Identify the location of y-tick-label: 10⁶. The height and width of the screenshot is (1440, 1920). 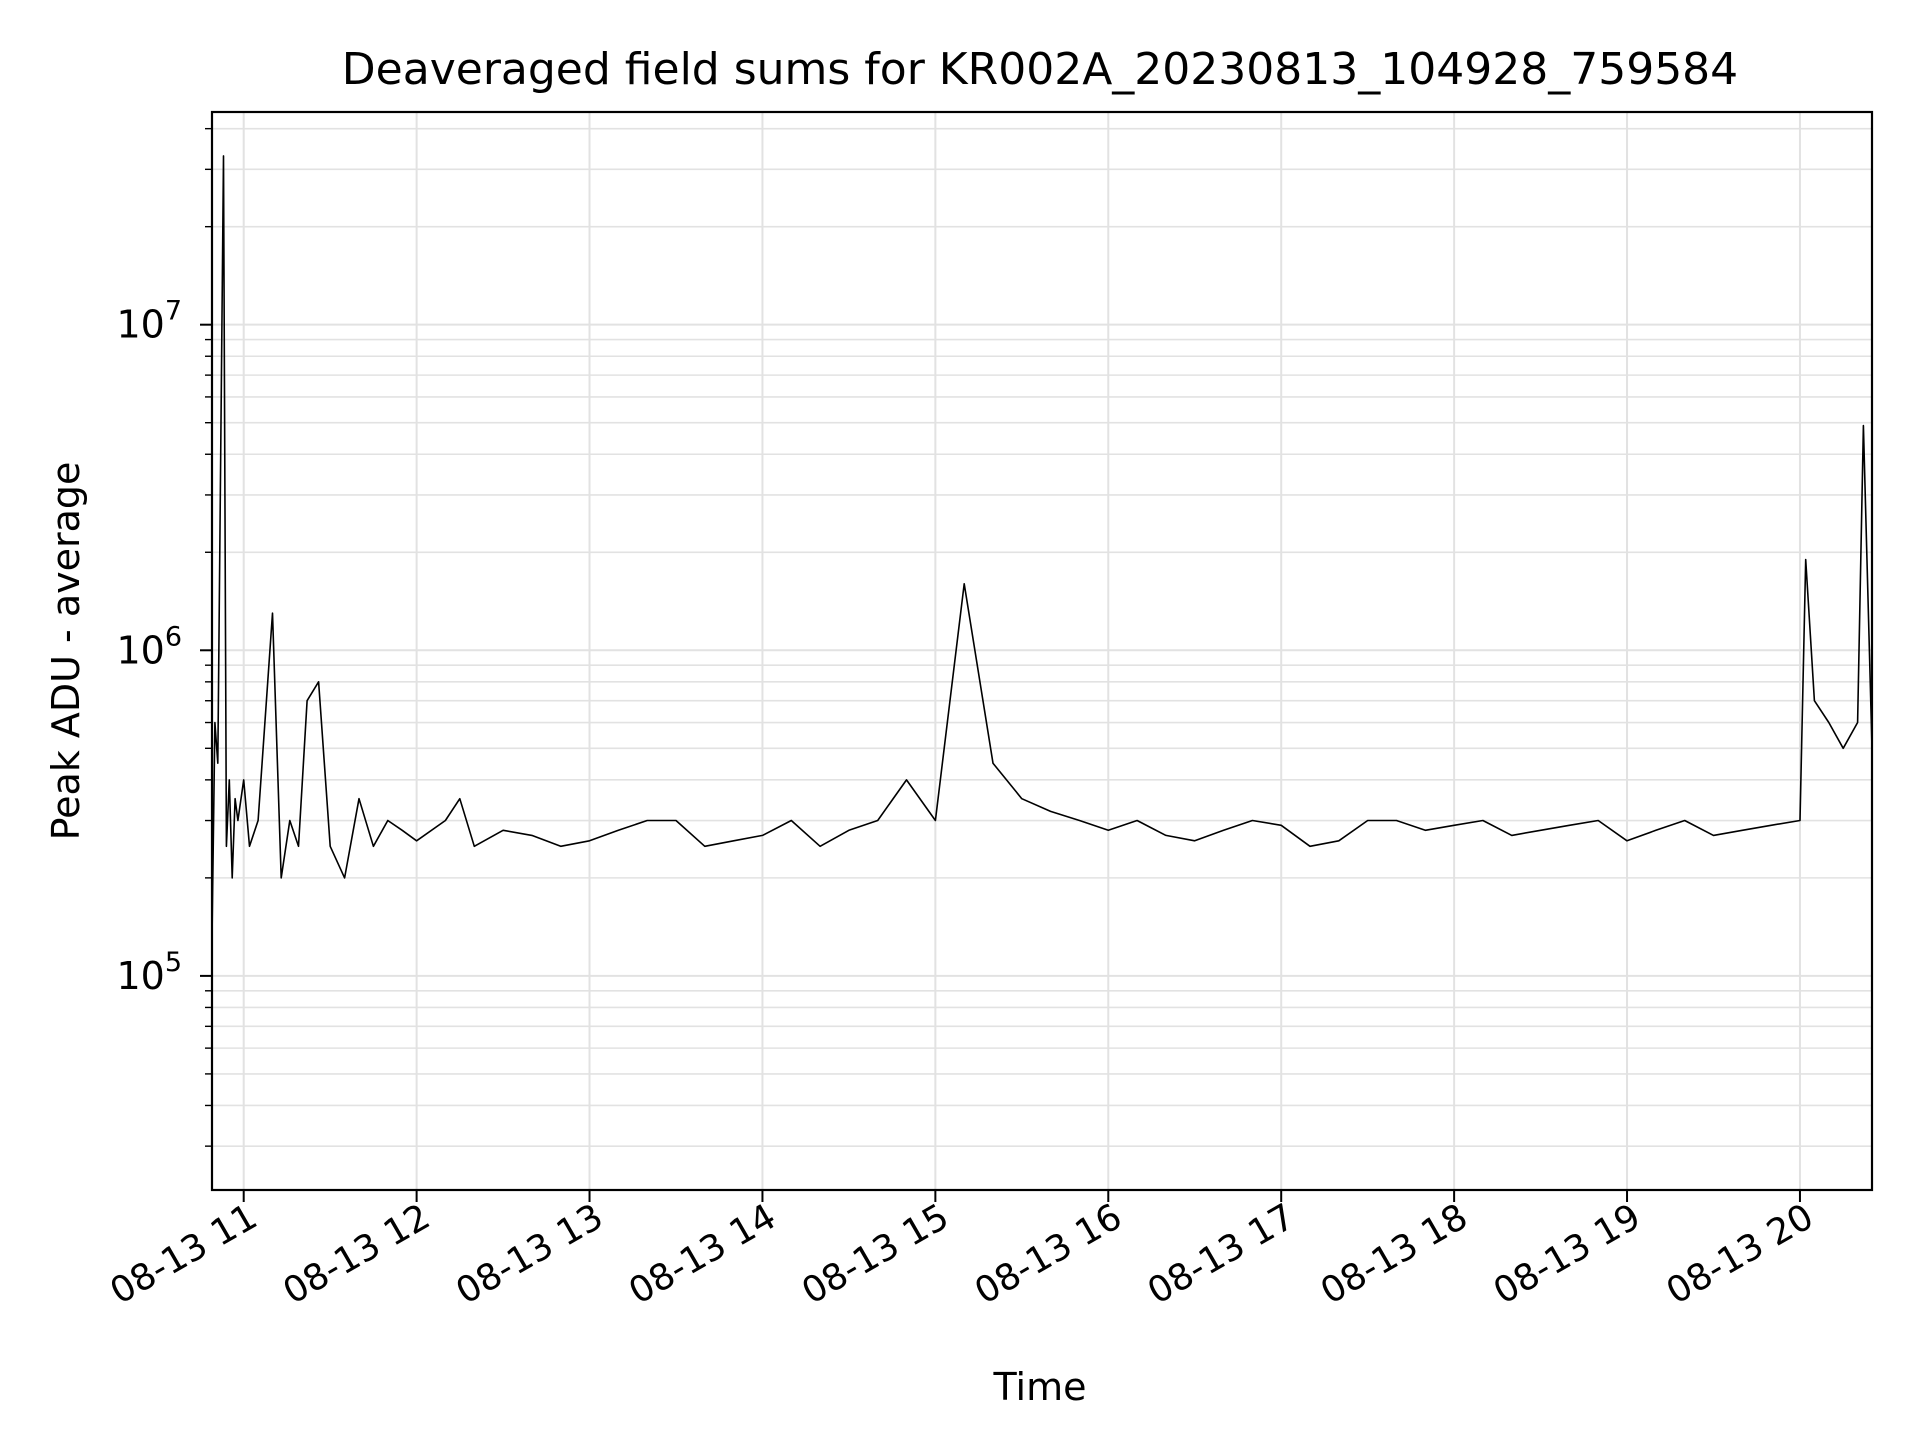
(149, 646).